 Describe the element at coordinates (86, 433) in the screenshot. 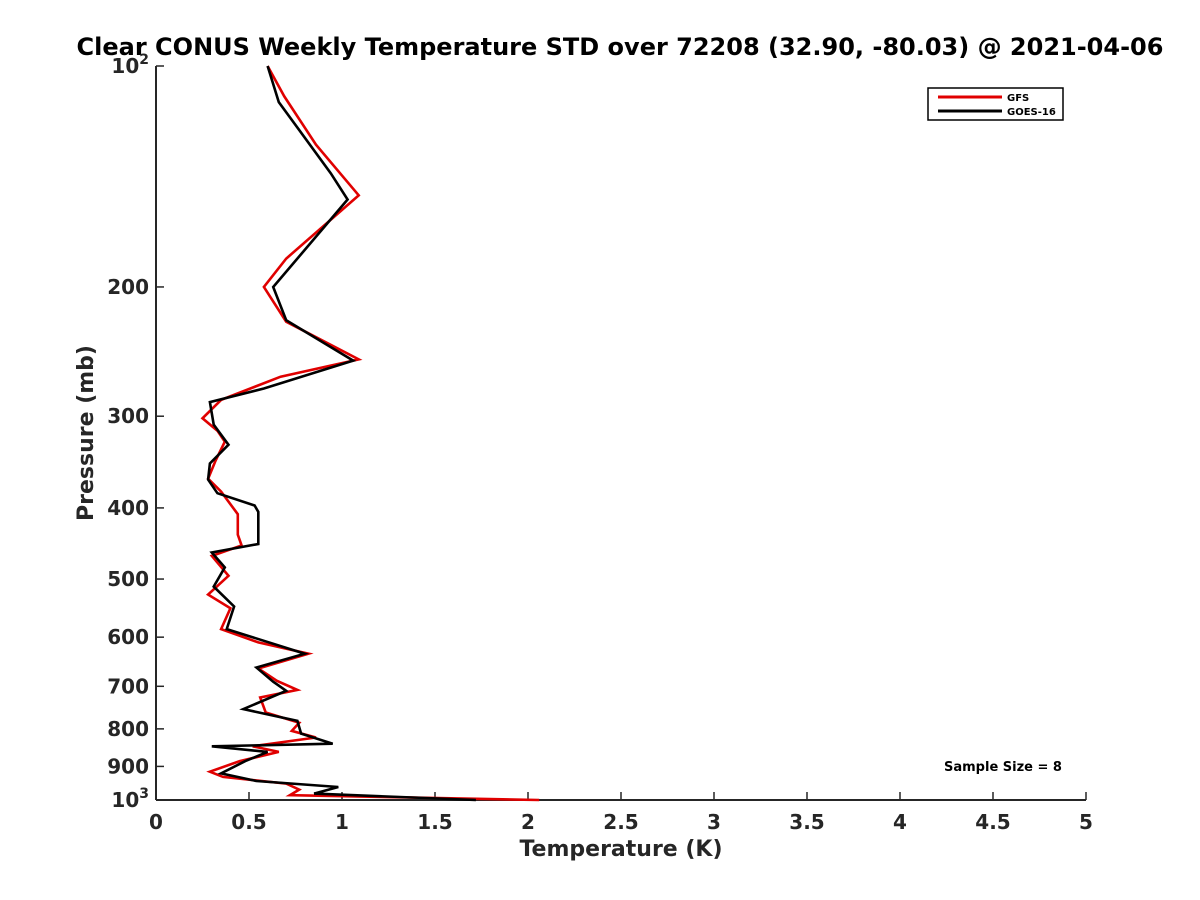

I see `y-axis-label: Pressure (mb)` at that location.